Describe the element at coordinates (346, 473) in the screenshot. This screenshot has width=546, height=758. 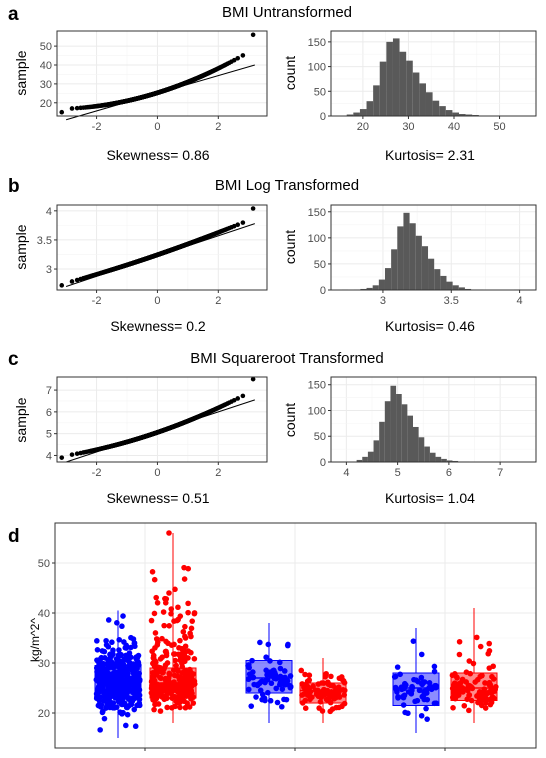
I see `x-tick-label: 4` at that location.